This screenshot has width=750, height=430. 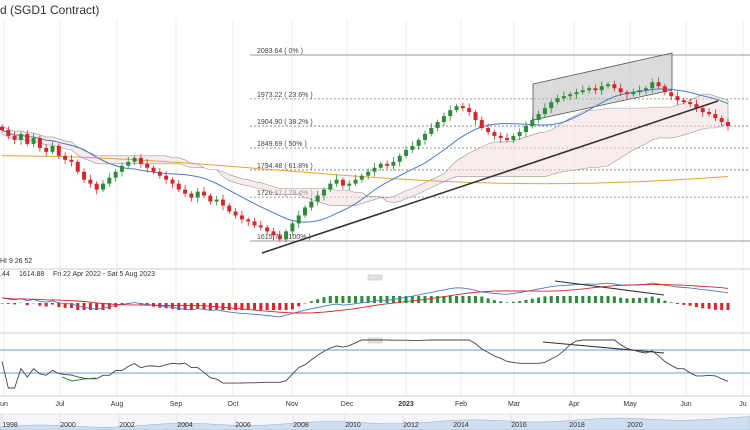 What do you see at coordinates (461, 404) in the screenshot?
I see `month-tick: Feb` at bounding box center [461, 404].